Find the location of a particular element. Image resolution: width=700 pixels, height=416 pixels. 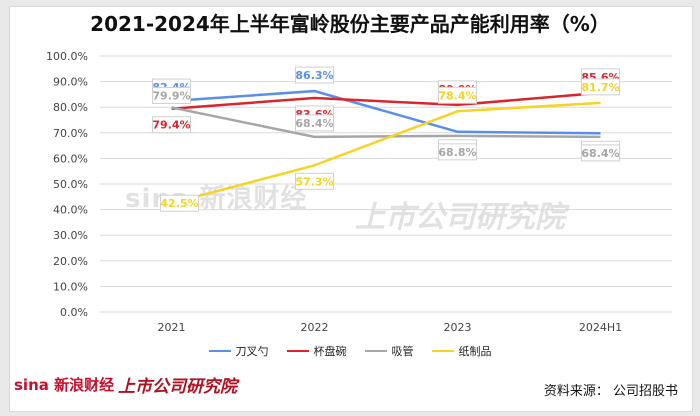

data-label: 81.7% is located at coordinates (600, 87).